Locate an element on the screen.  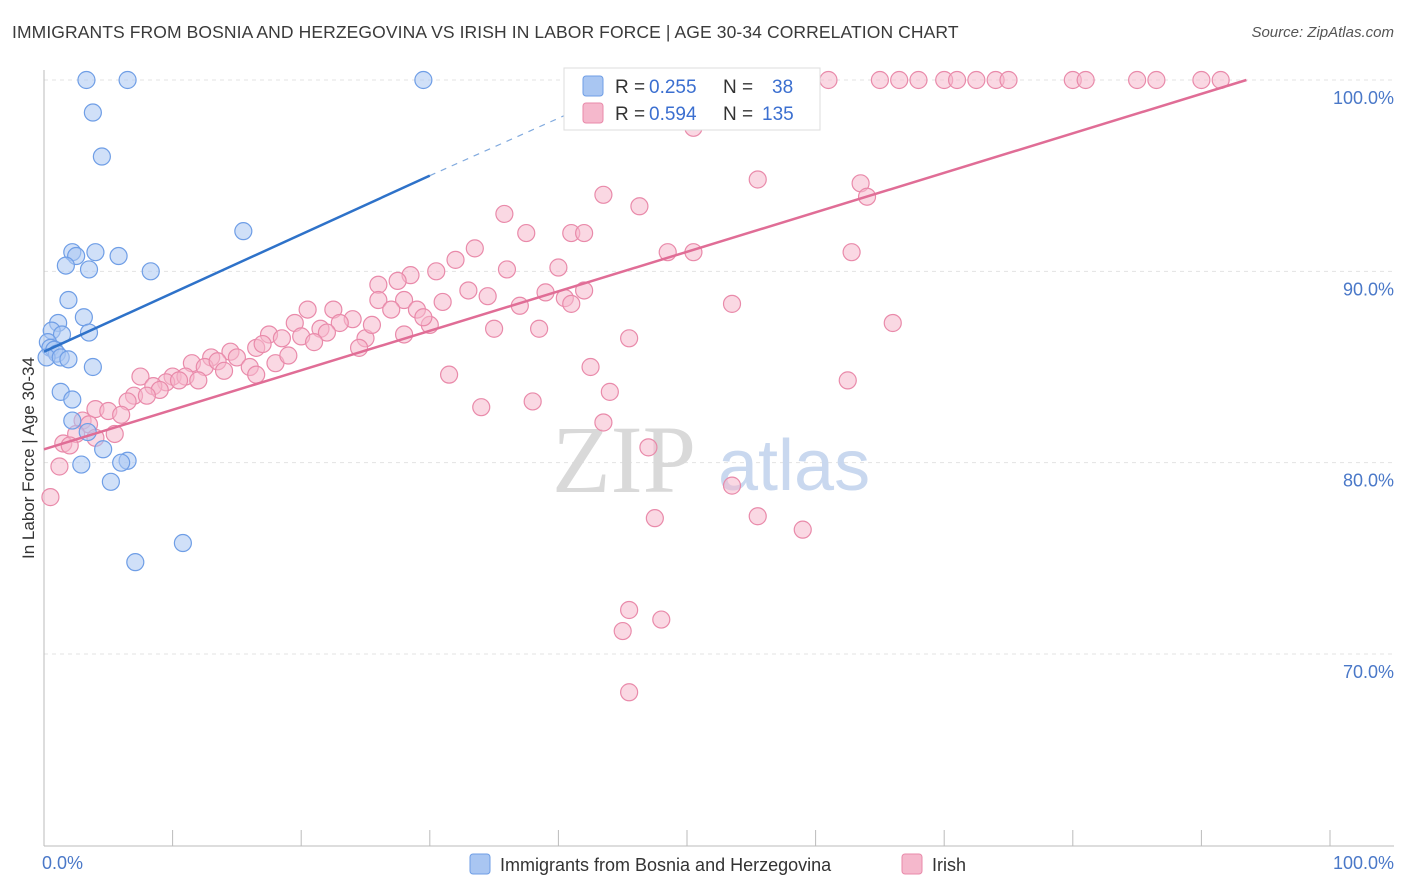
bottom-legend-label-bosnia: Immigrants from Bosnia and Herzegovina is located at coordinates (666, 865).